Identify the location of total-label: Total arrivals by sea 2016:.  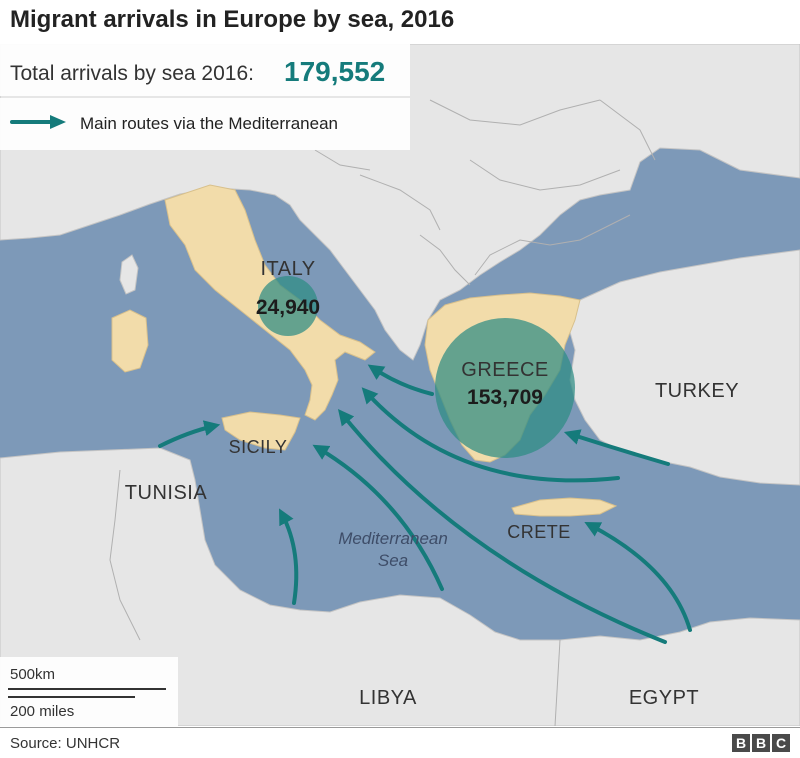
(132, 73).